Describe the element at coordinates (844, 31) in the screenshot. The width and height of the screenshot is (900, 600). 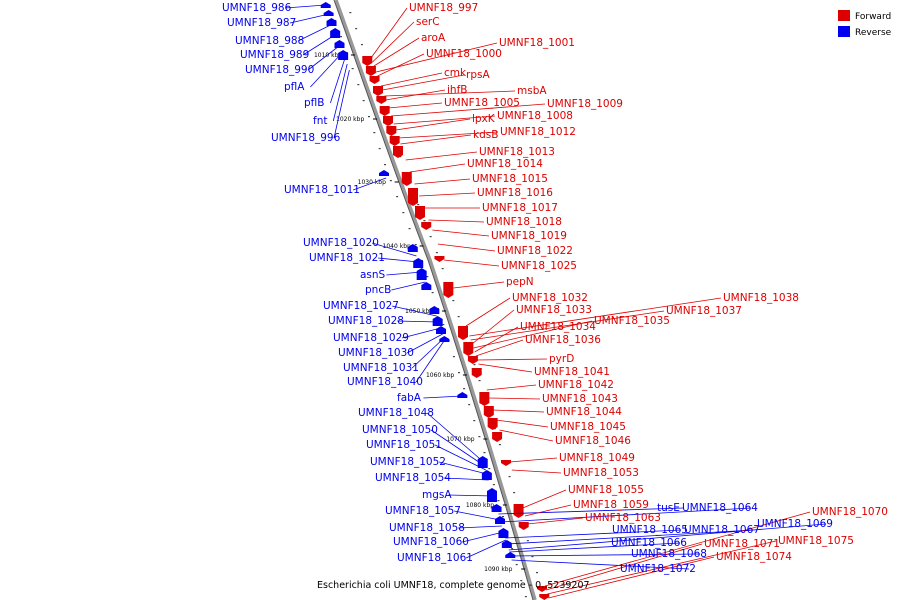
I see `legend-reverse-swatch` at that location.